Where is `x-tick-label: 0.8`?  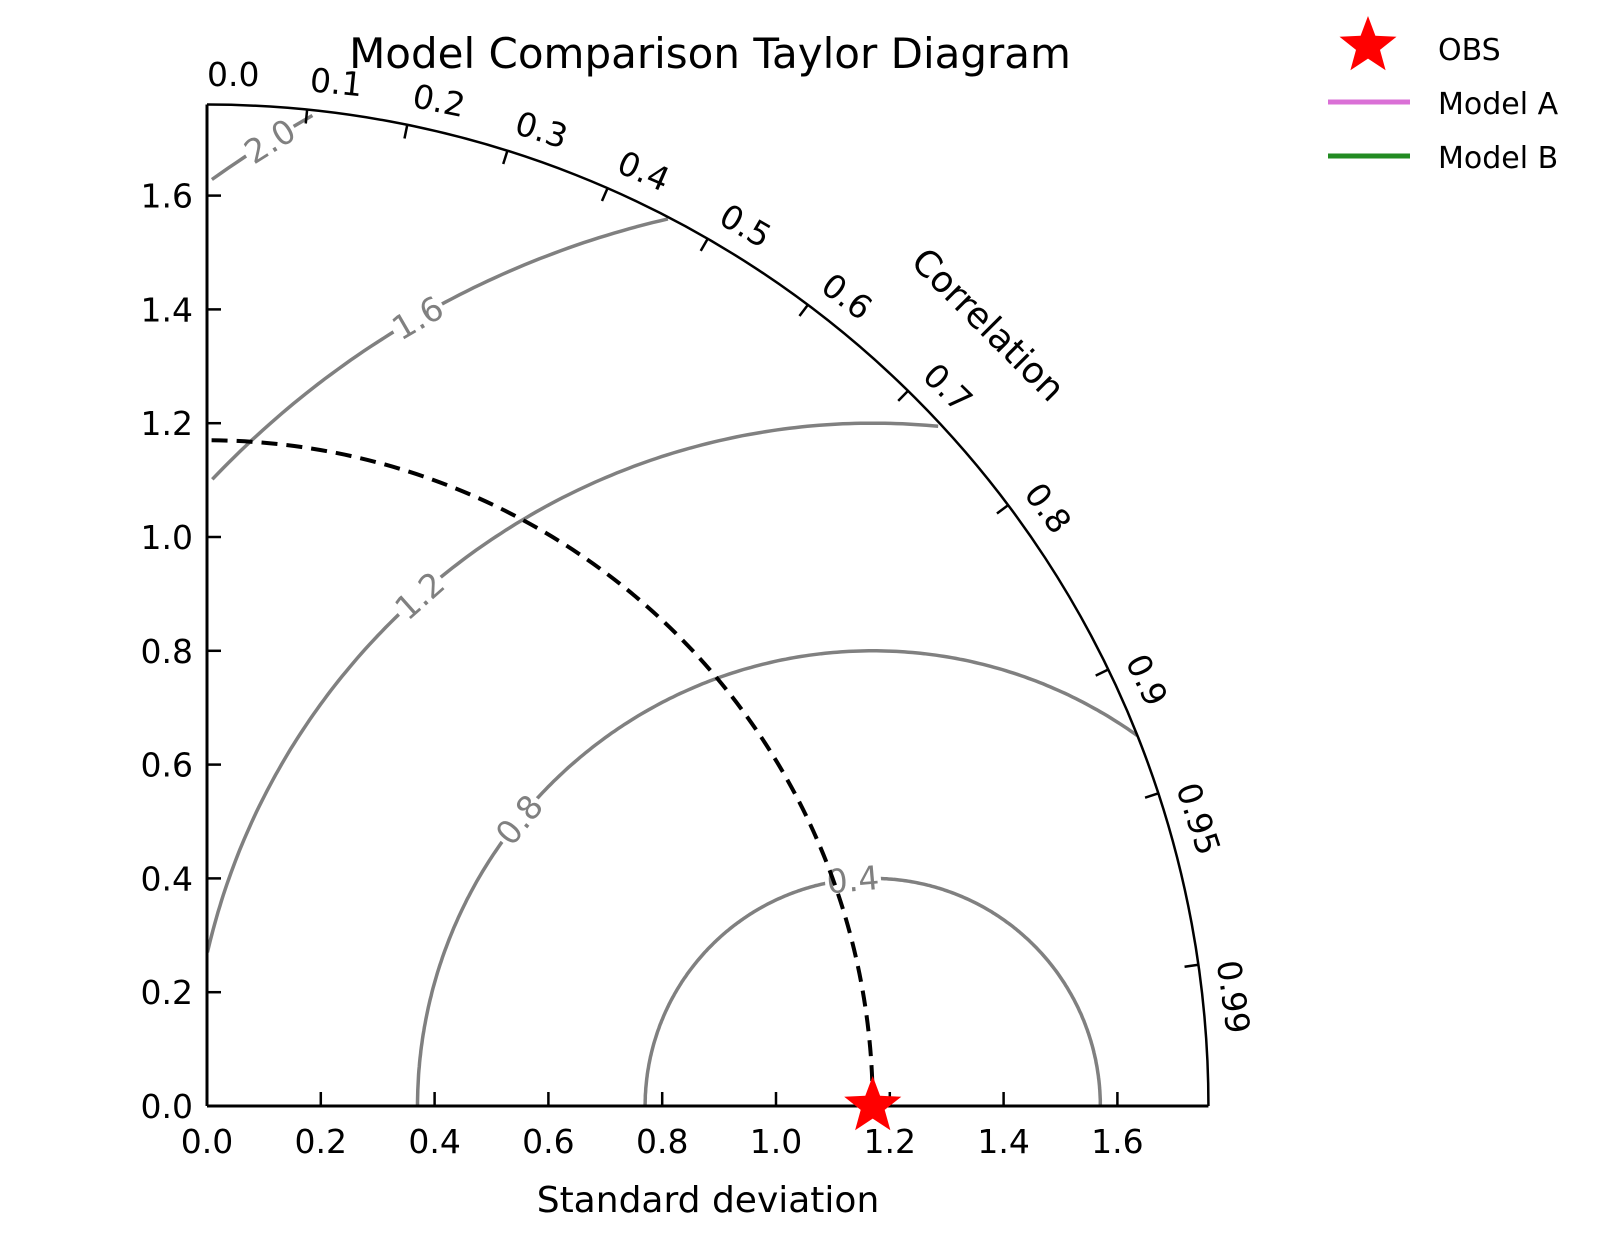
x-tick-label: 0.8 is located at coordinates (662, 1141).